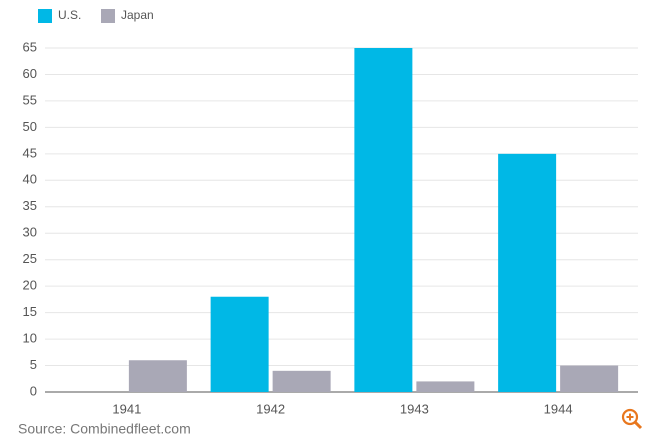  What do you see at coordinates (30, 285) in the screenshot?
I see `y-tick-label: 20` at bounding box center [30, 285].